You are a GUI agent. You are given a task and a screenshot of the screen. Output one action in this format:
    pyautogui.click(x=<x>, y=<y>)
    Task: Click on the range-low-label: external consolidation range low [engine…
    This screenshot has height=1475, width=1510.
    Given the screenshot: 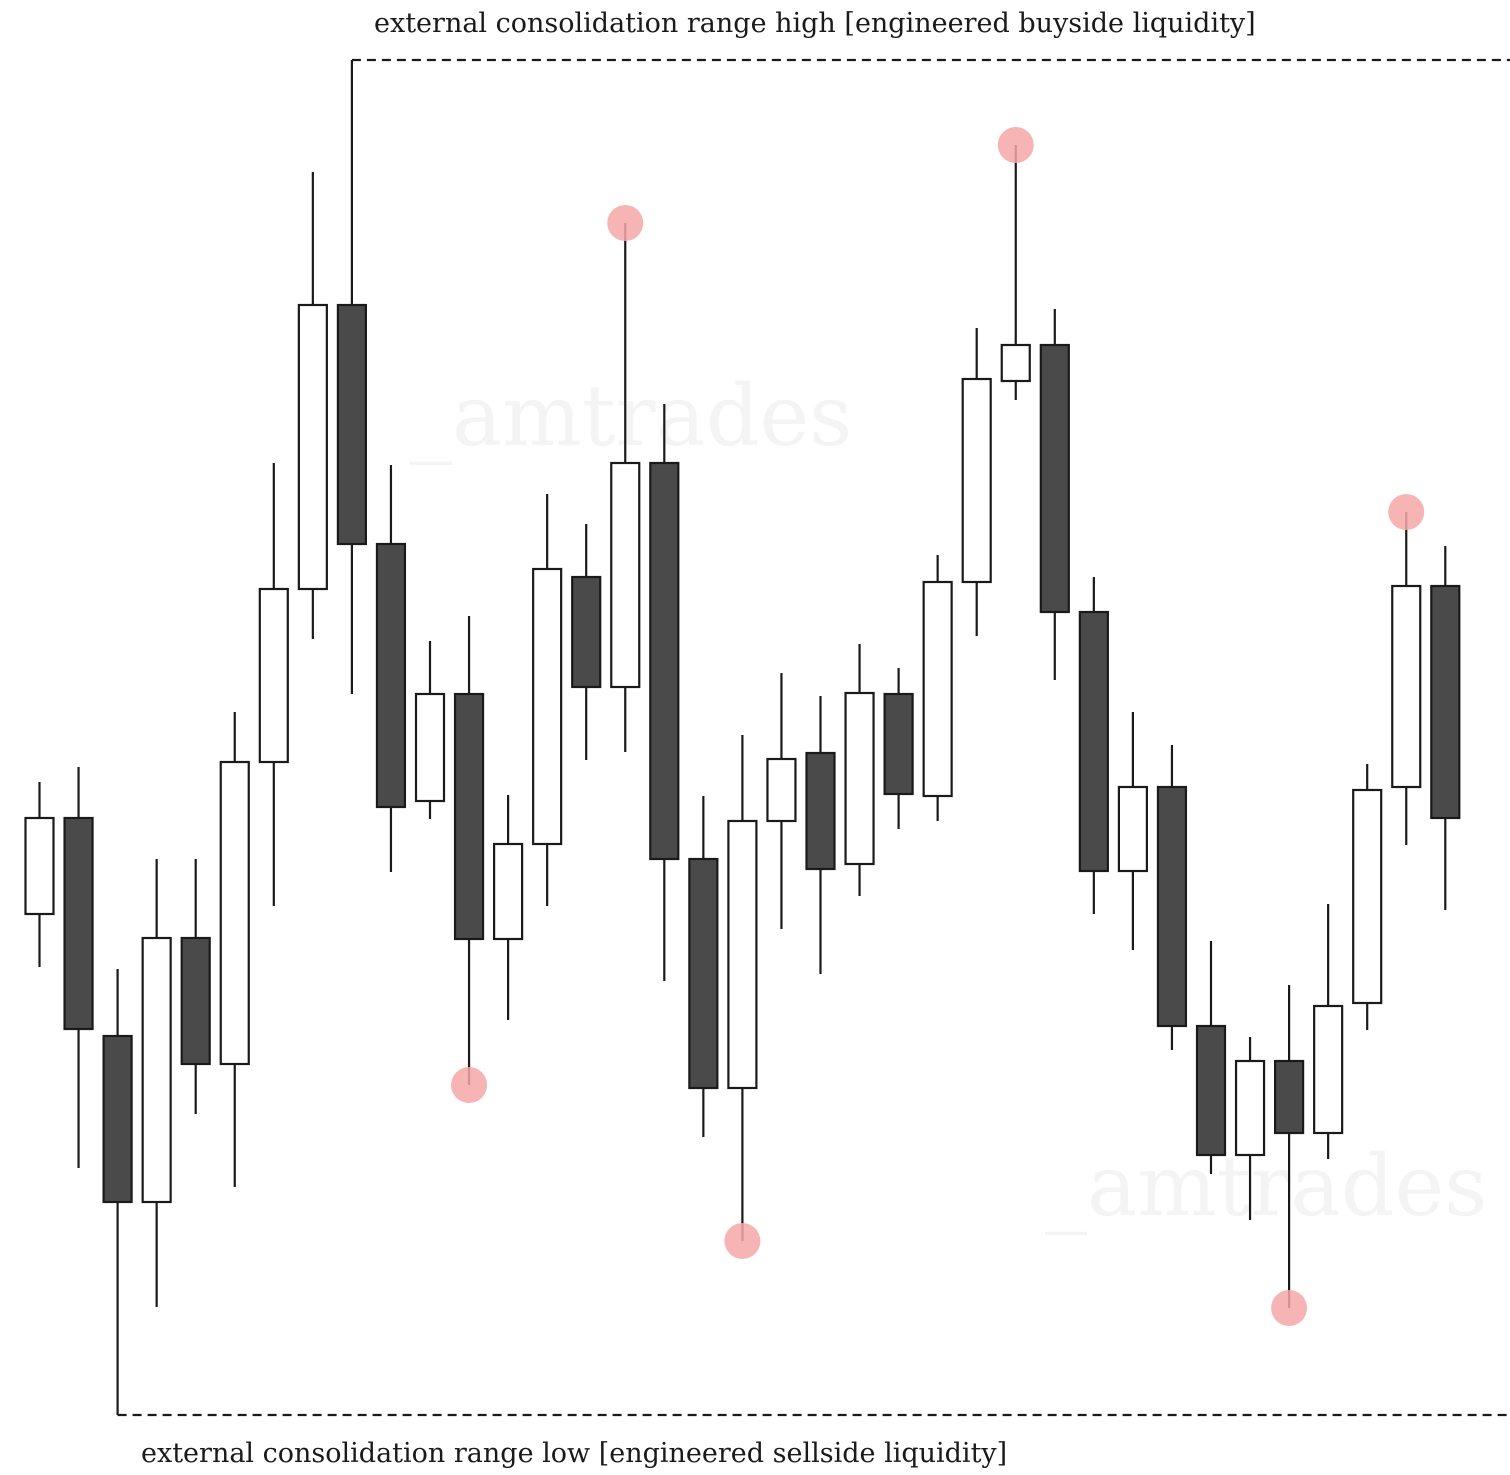 What is the action you would take?
    pyautogui.click(x=574, y=1453)
    